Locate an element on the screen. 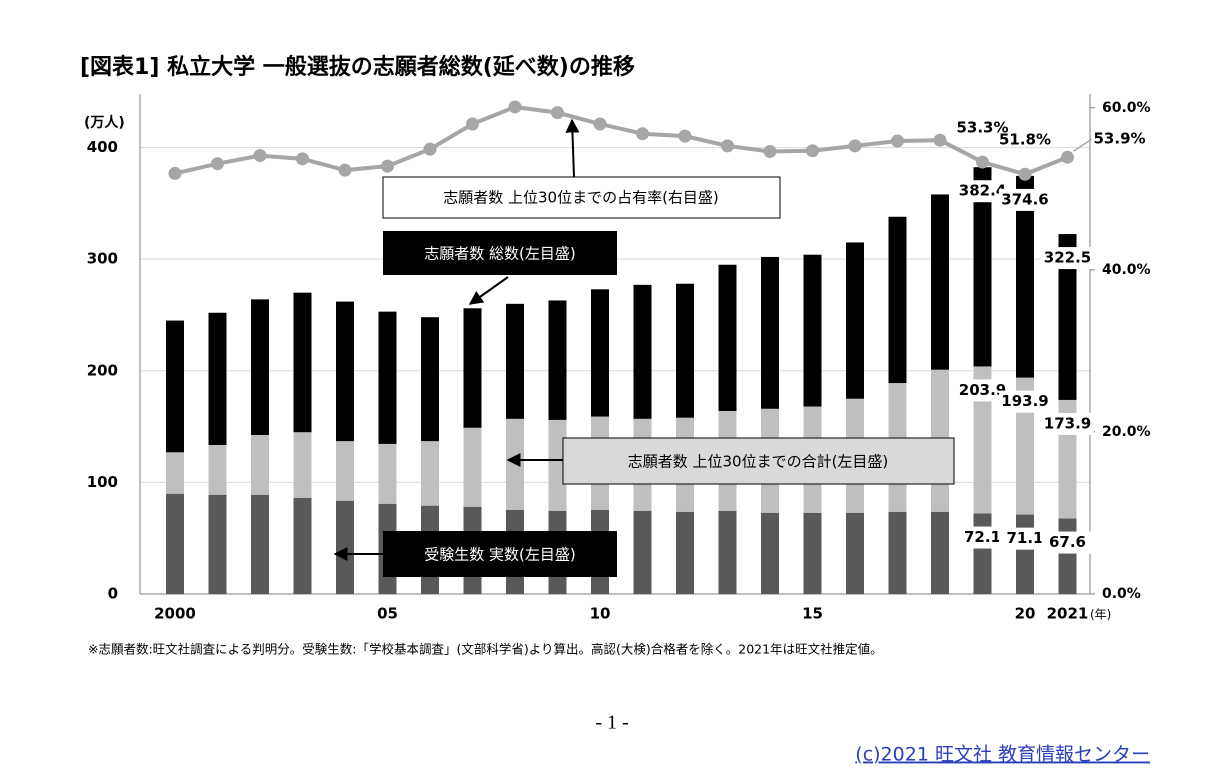 The image size is (1224, 780). callout-text: 志願者数 上位30位までの合計(左目盛) is located at coordinates (758, 462).